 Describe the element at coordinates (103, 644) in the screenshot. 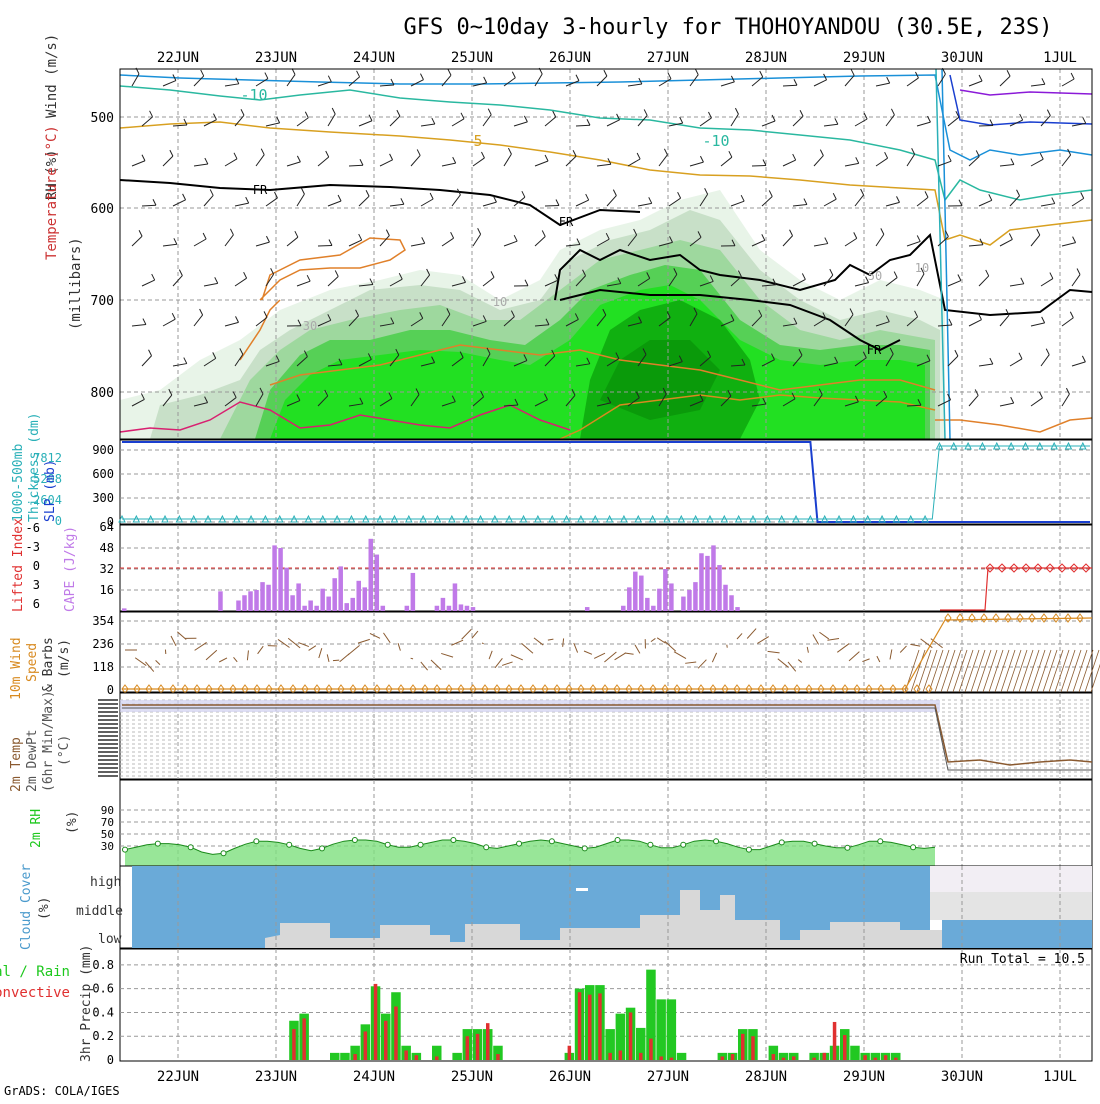

I see `wind10-tick-label: 236` at that location.